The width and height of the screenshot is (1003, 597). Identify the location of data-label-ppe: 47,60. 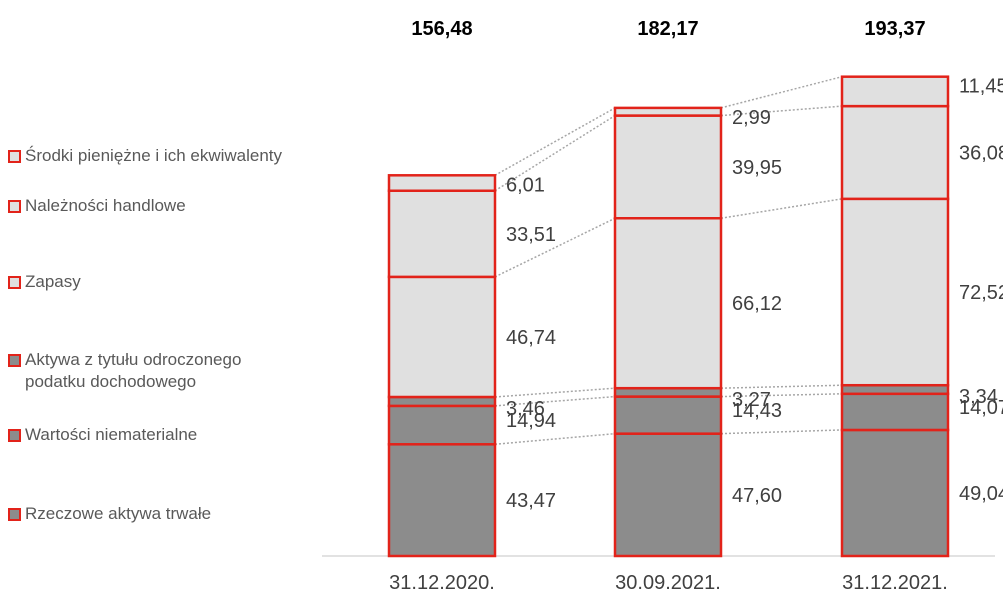
(757, 496).